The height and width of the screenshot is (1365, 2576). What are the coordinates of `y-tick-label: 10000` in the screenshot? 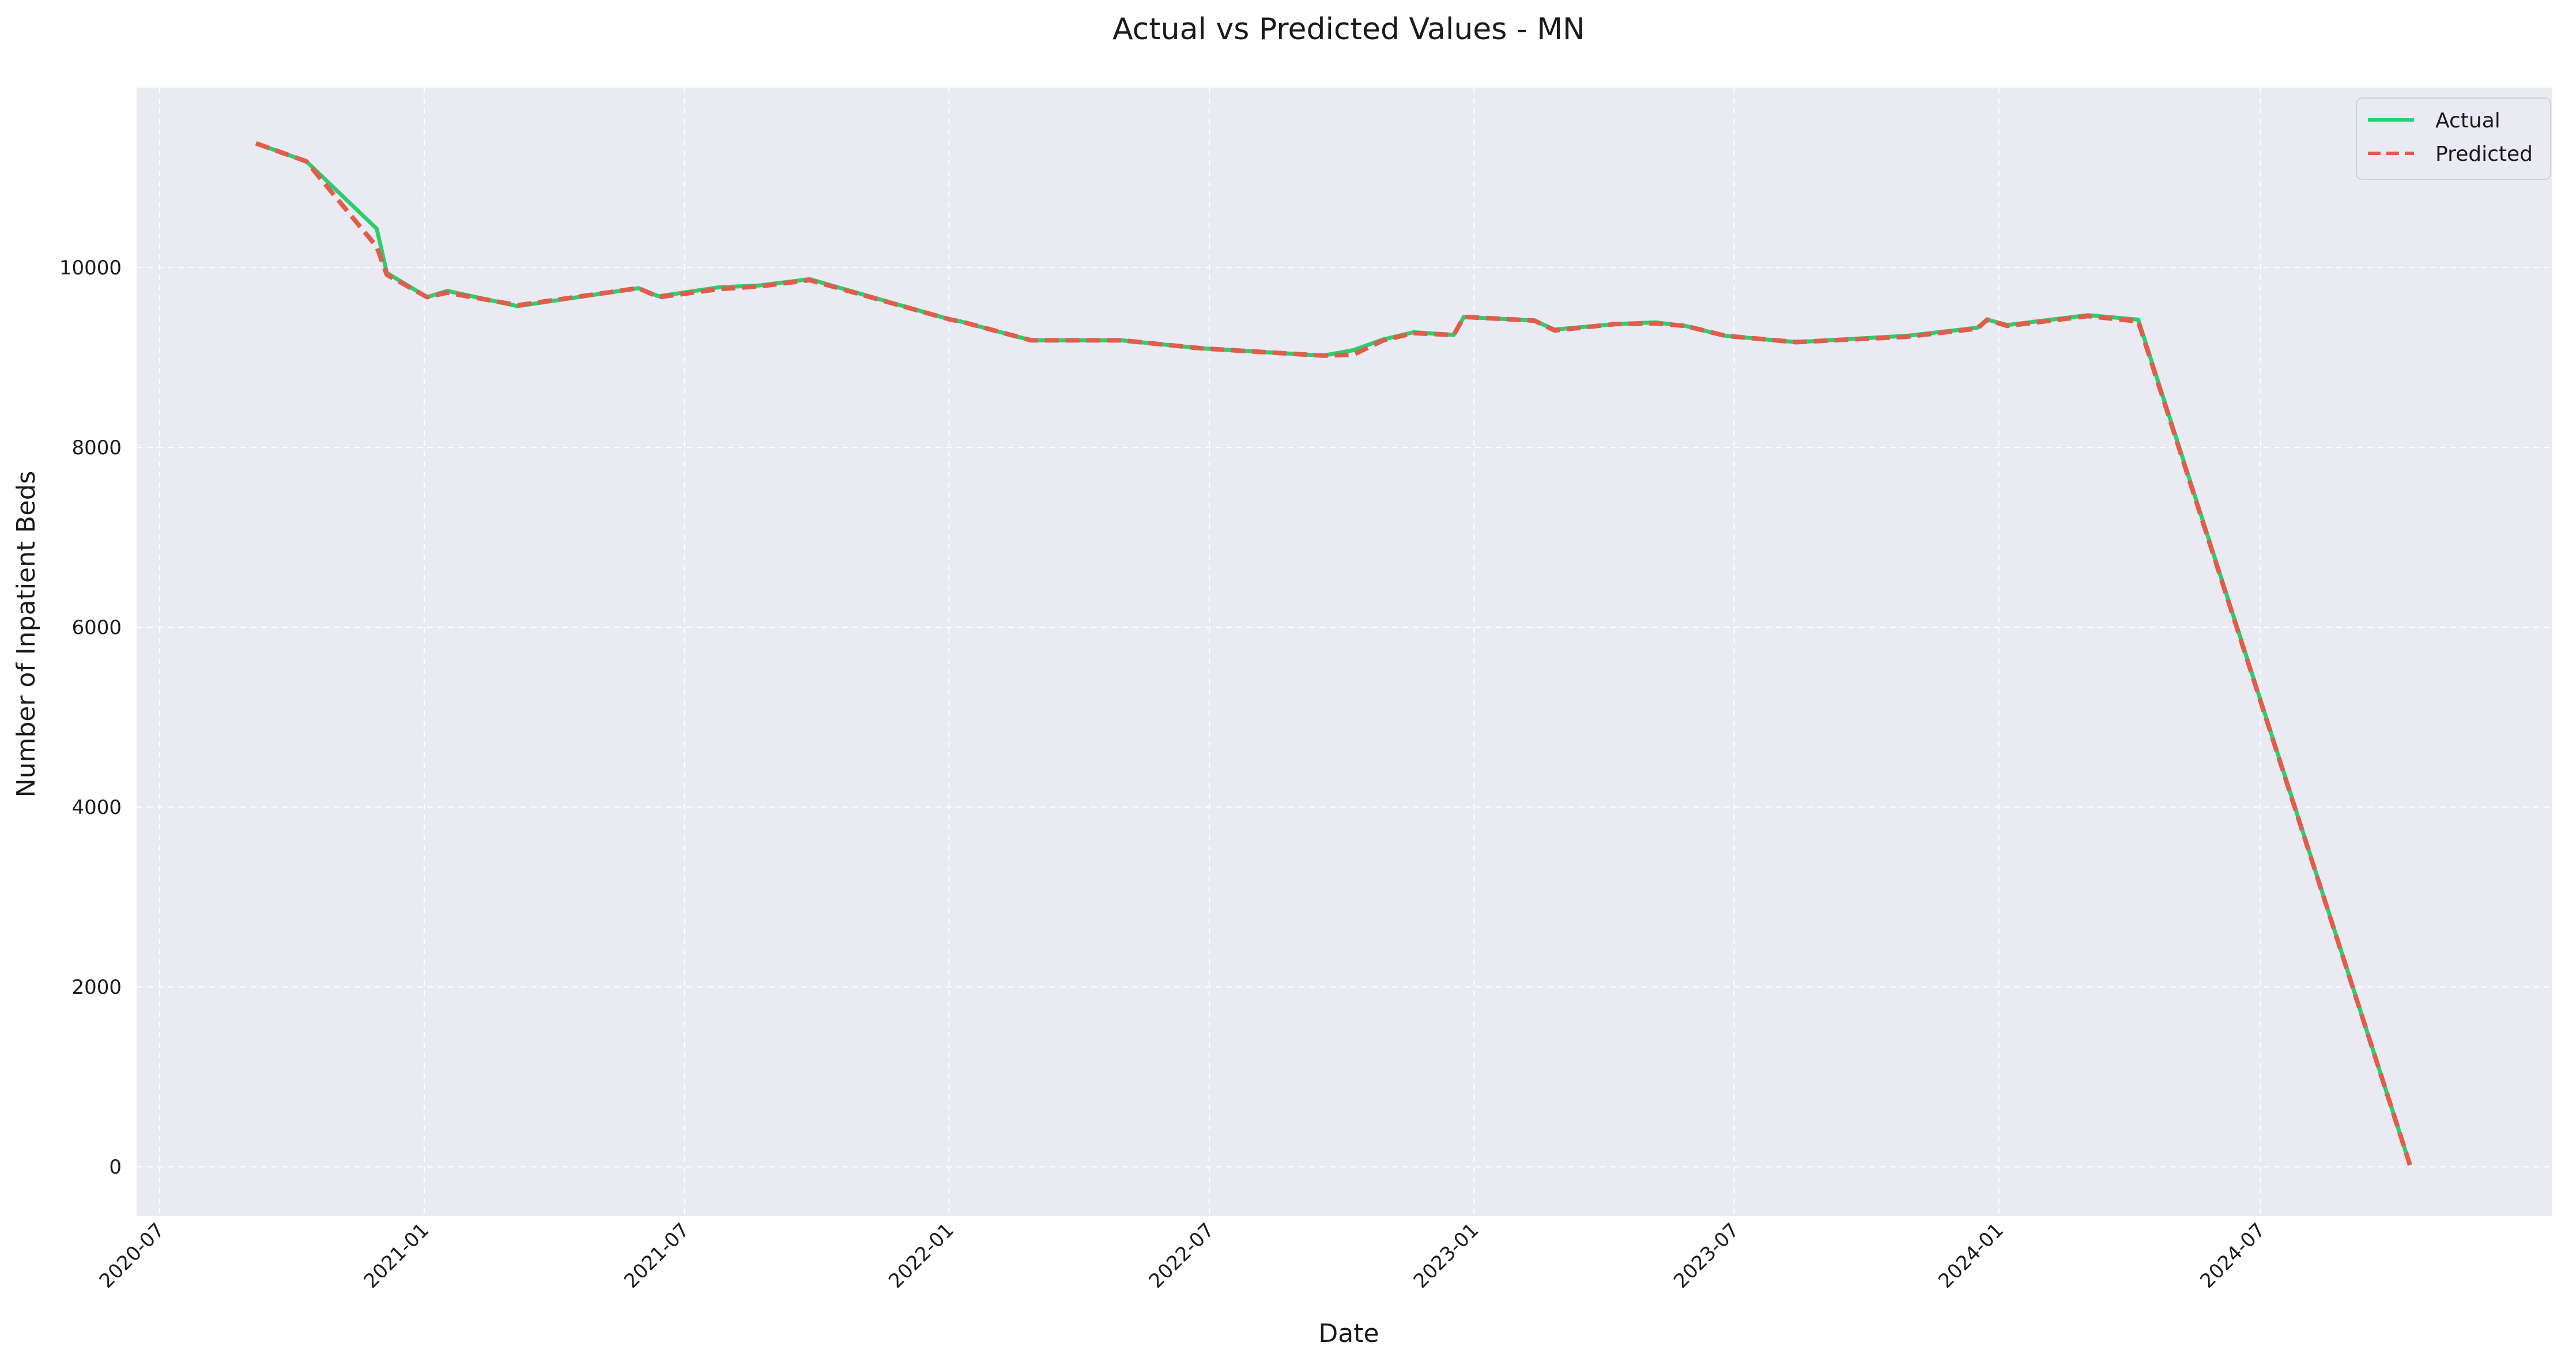 It's located at (90, 268).